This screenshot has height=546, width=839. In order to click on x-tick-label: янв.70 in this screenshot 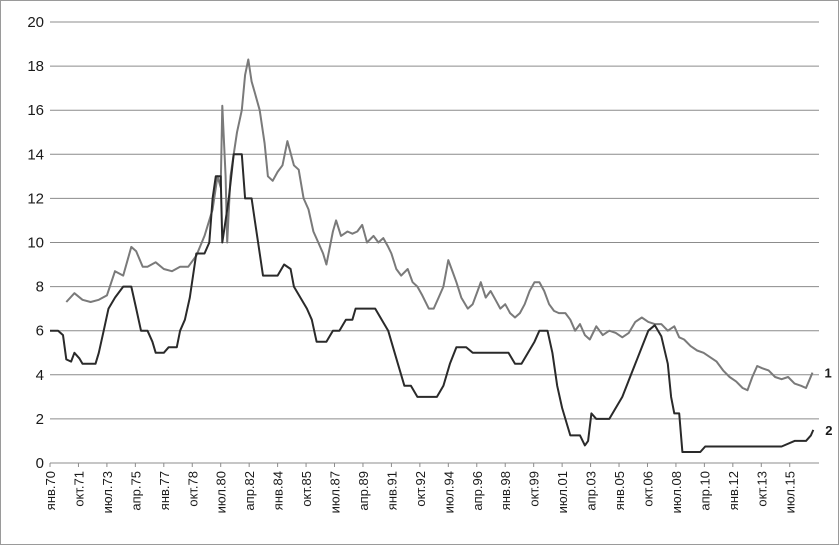, I will do `click(50, 490)`.